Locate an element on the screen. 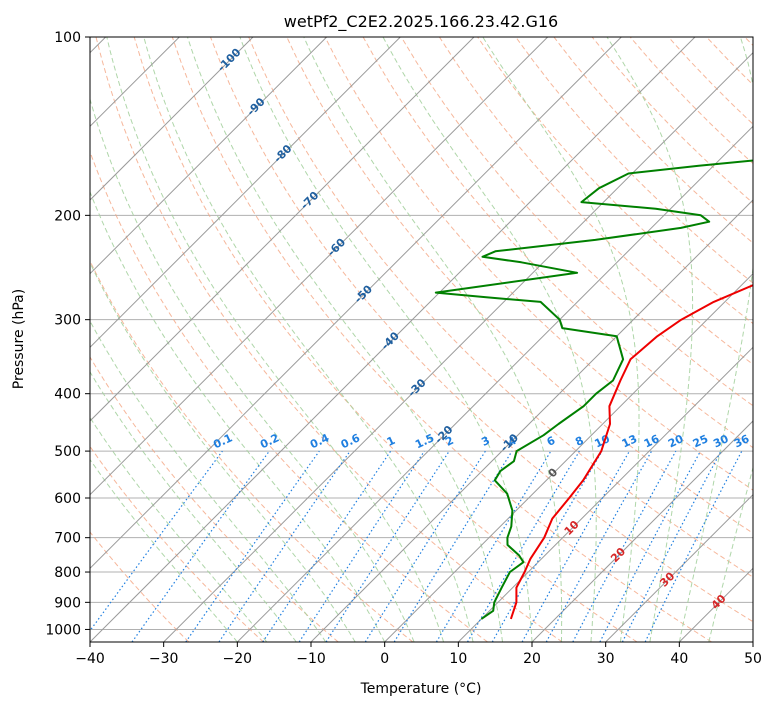 This screenshot has height=708, width=775. y-tick-label: 500 is located at coordinates (67, 452).